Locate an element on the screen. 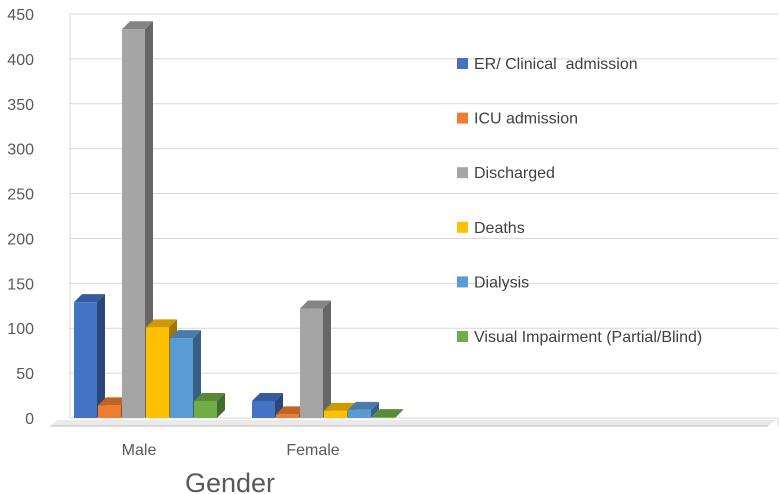 The width and height of the screenshot is (779, 494). y-axis-ticks: 0 50 100 150 200 250 300 350 400 450 is located at coordinates (20, 217).